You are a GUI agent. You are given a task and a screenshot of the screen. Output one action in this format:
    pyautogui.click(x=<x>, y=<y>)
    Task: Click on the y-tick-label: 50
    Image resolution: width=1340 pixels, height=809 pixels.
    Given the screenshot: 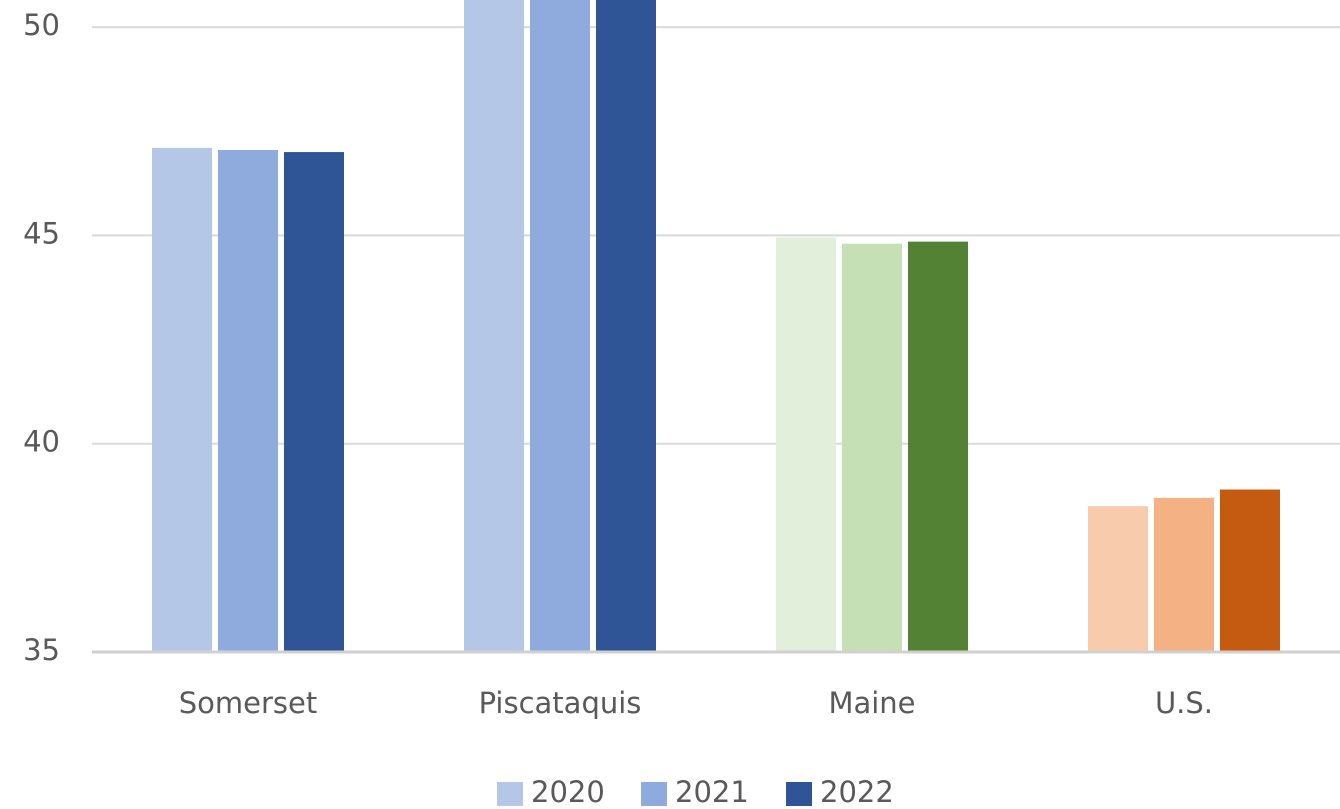 What is the action you would take?
    pyautogui.click(x=41, y=25)
    